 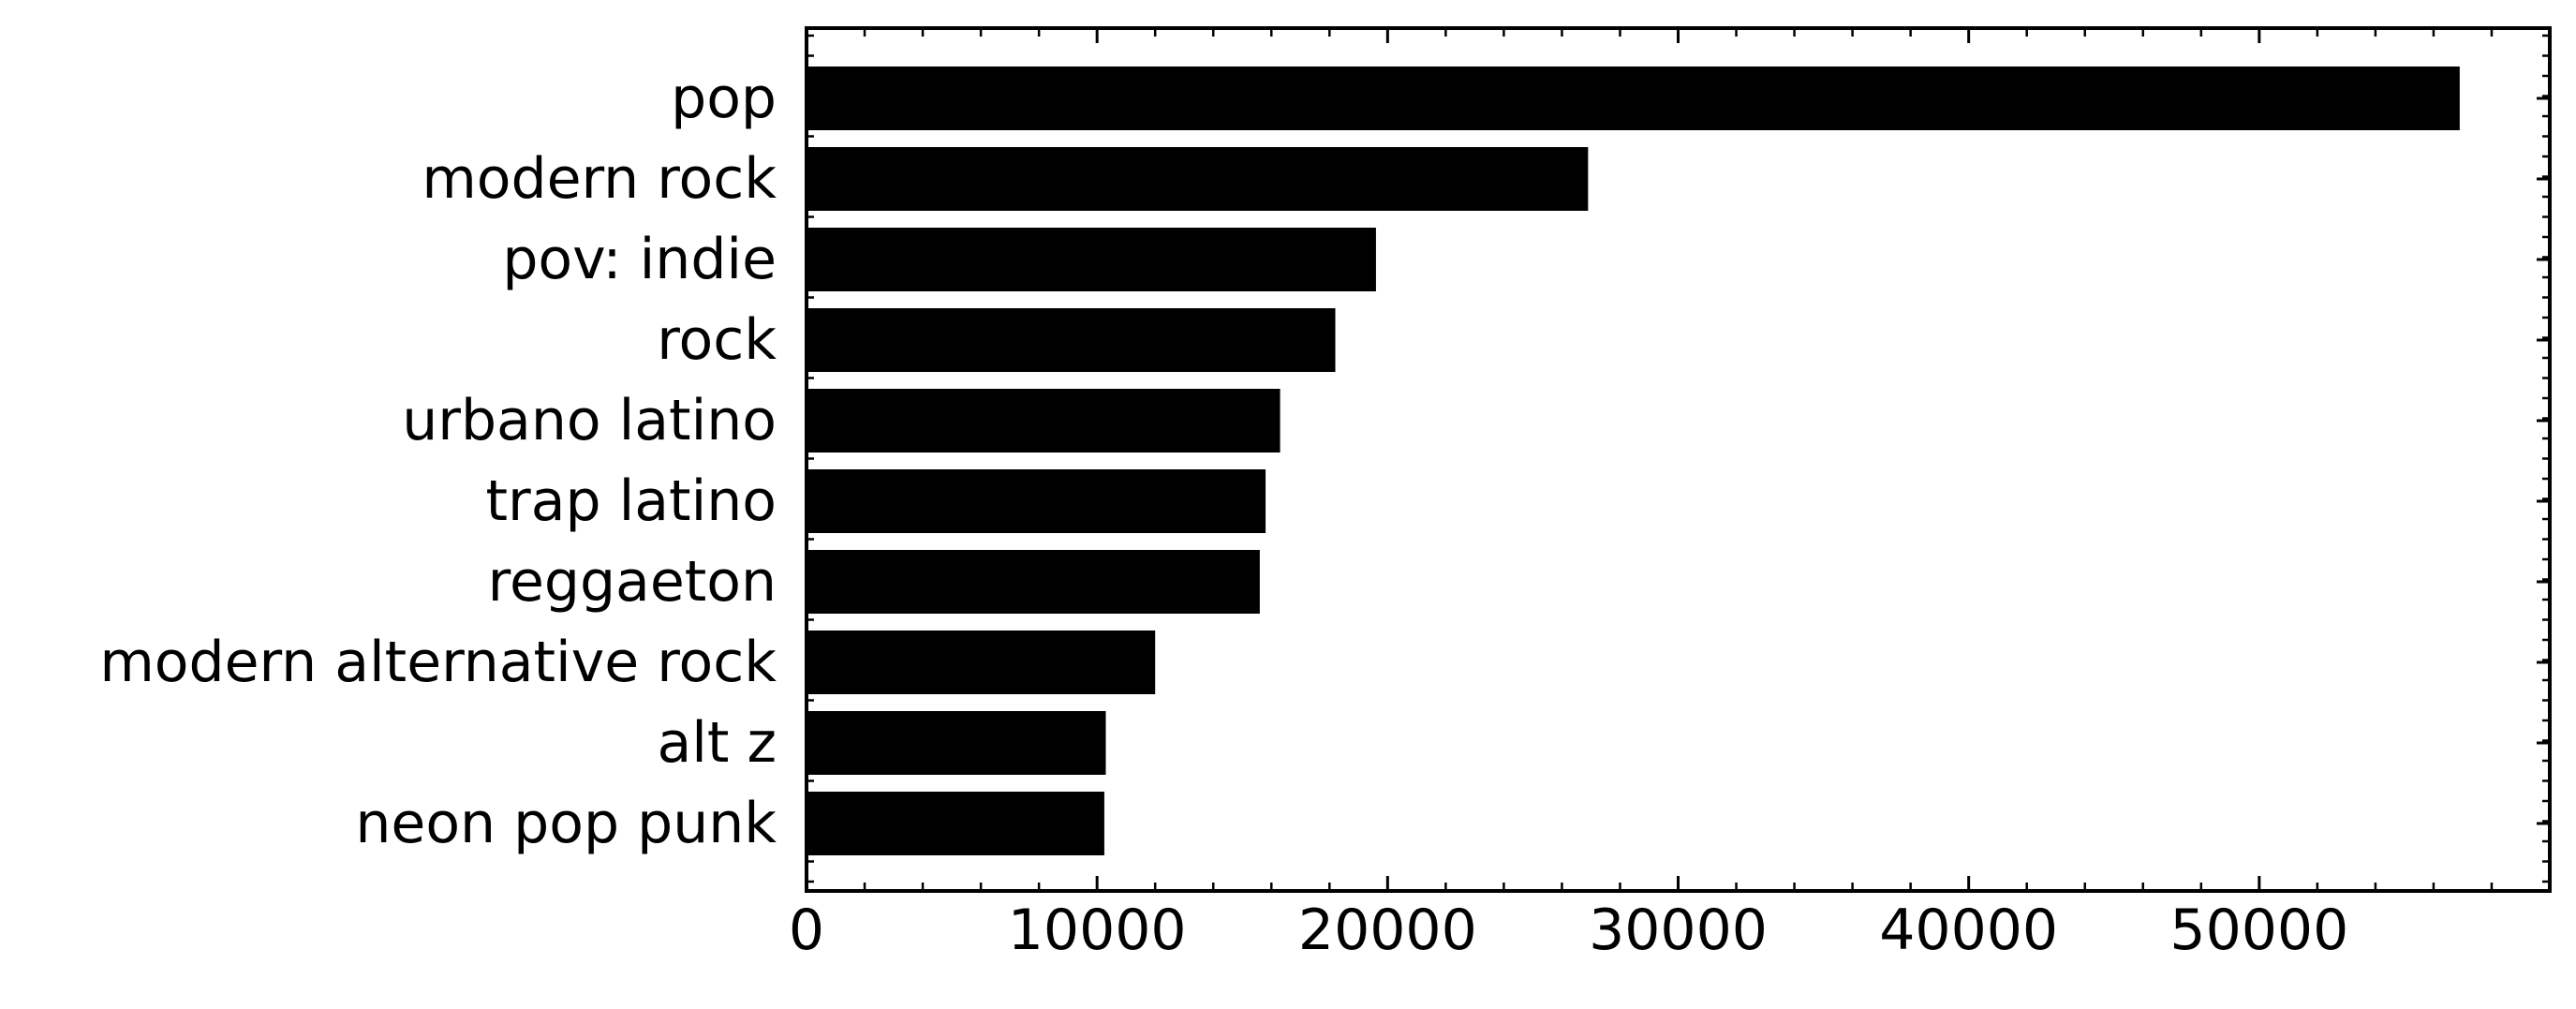 What do you see at coordinates (717, 340) in the screenshot?
I see `y-tick-label-3: rock` at bounding box center [717, 340].